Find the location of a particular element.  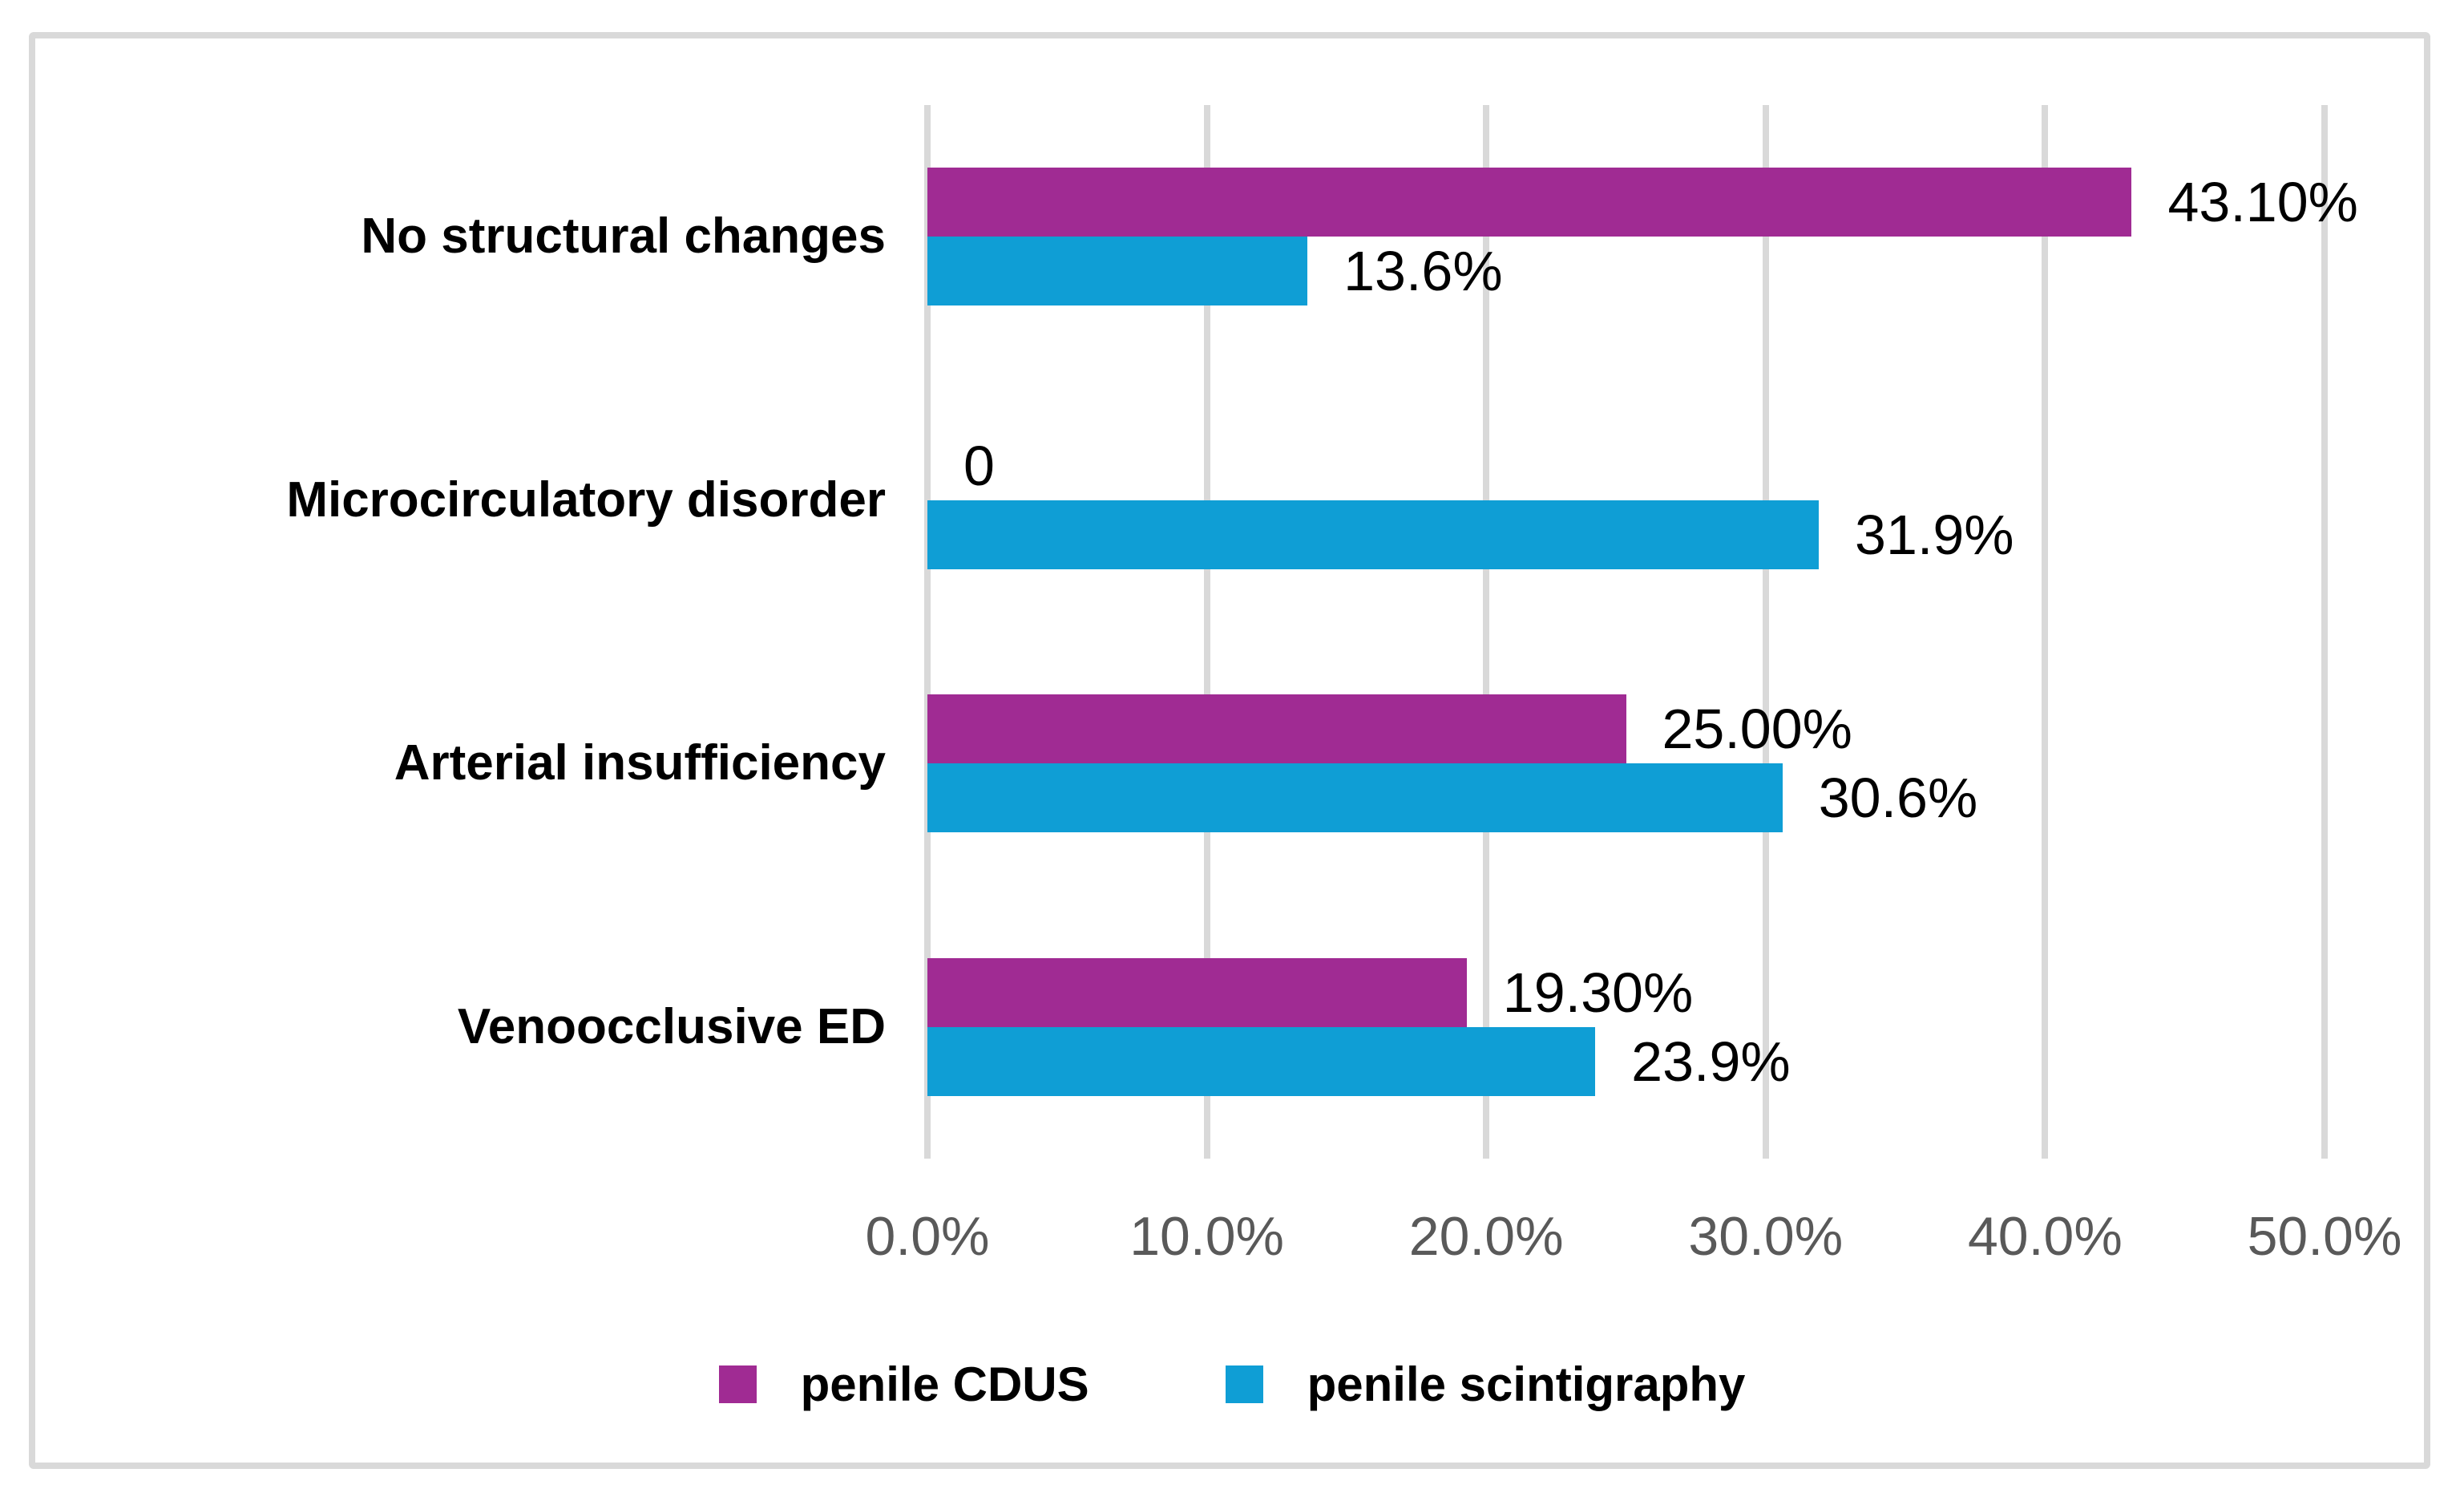

x-axis-tick-label: 50.0% is located at coordinates (2325, 1236).